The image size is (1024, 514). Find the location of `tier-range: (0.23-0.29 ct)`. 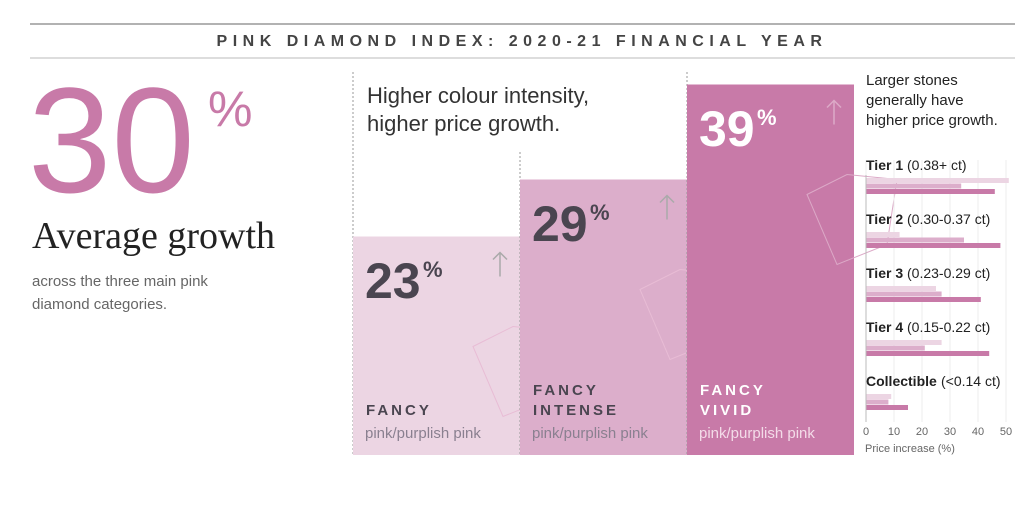

tier-range: (0.23-0.29 ct) is located at coordinates (949, 273).